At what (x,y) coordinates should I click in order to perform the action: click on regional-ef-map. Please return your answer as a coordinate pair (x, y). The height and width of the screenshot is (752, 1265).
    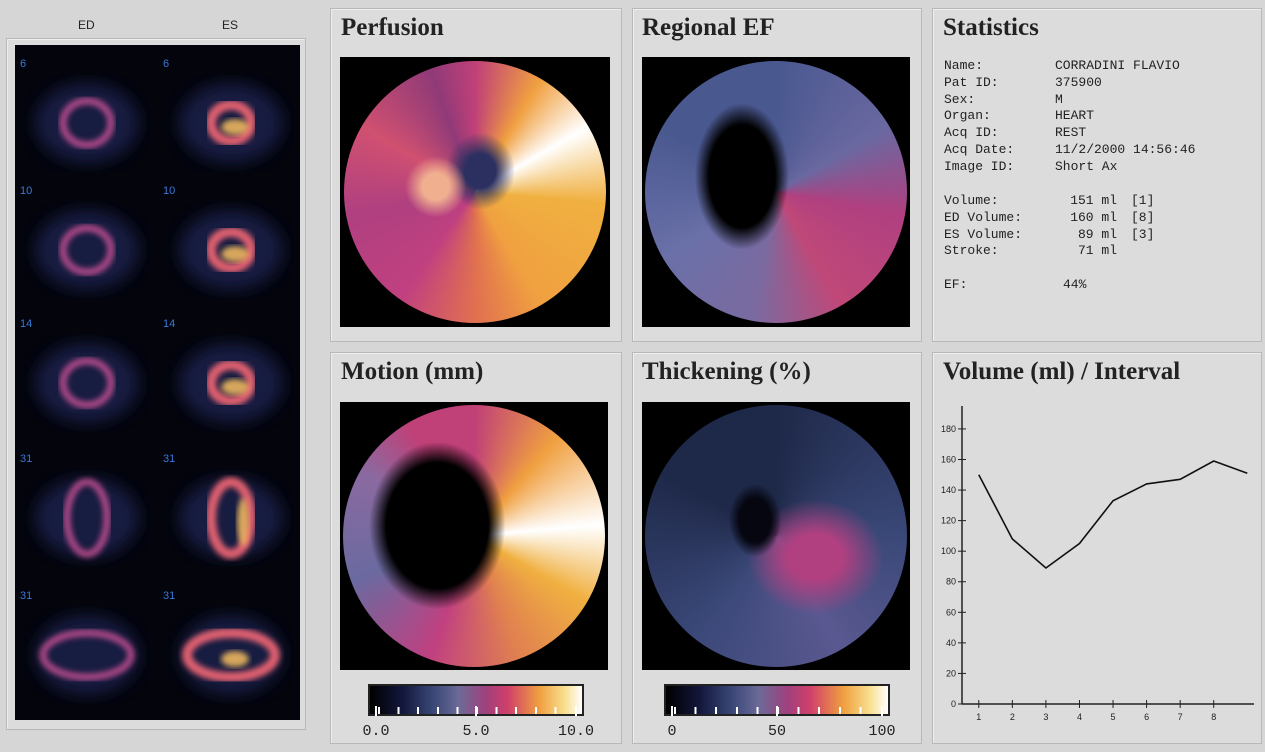
    Looking at the image, I should click on (776, 192).